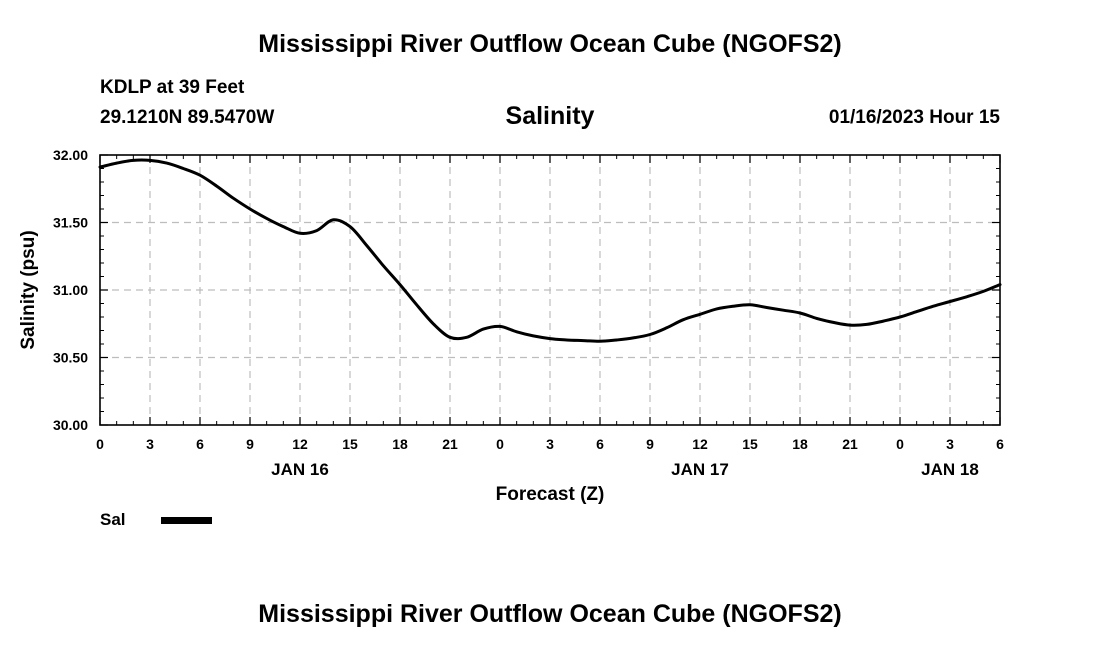 This screenshot has height=650, width=1100. Describe the element at coordinates (70, 155) in the screenshot. I see `y-tick-label: 32.00` at that location.